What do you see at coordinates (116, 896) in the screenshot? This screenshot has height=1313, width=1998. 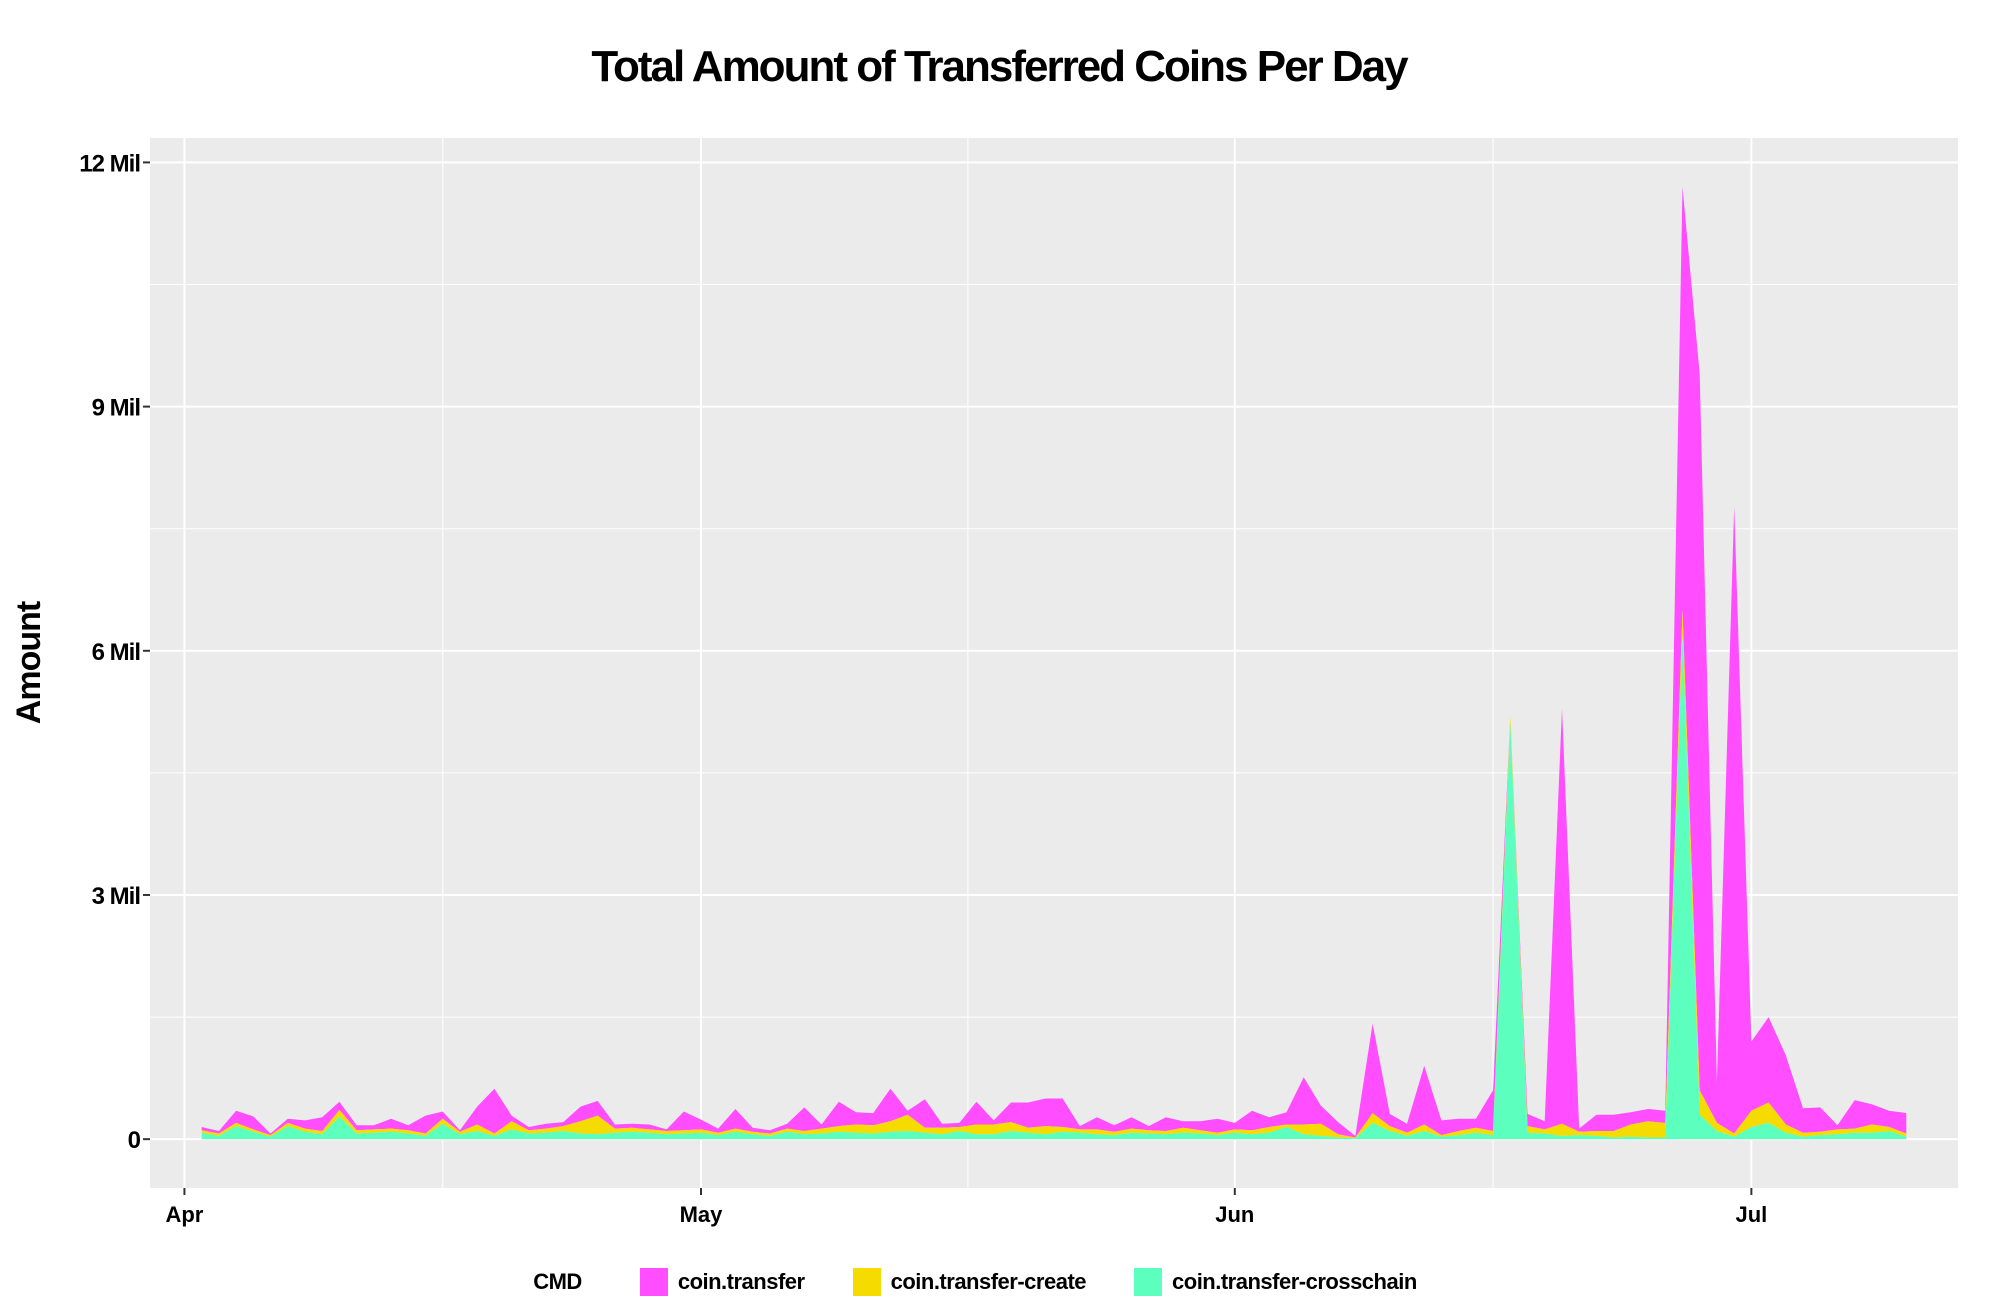 I see `y-tick-label: 3 Mil` at bounding box center [116, 896].